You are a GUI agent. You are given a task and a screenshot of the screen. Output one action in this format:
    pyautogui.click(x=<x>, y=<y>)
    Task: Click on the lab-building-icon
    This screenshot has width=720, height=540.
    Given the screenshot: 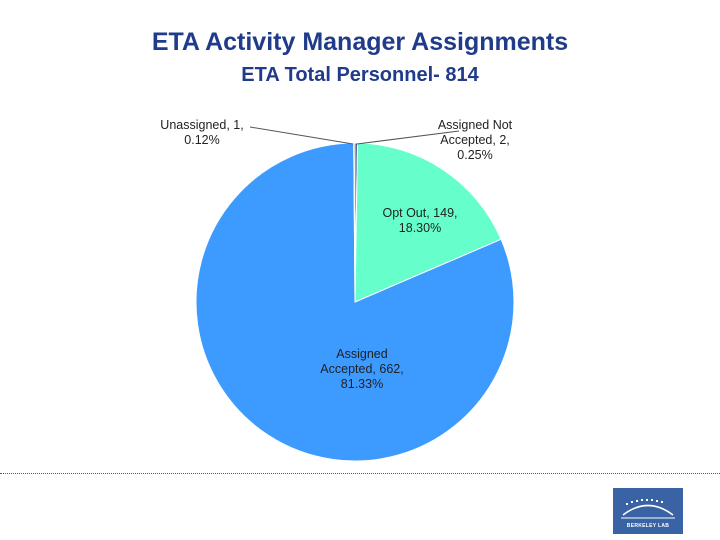 What is the action you would take?
    pyautogui.click(x=648, y=509)
    